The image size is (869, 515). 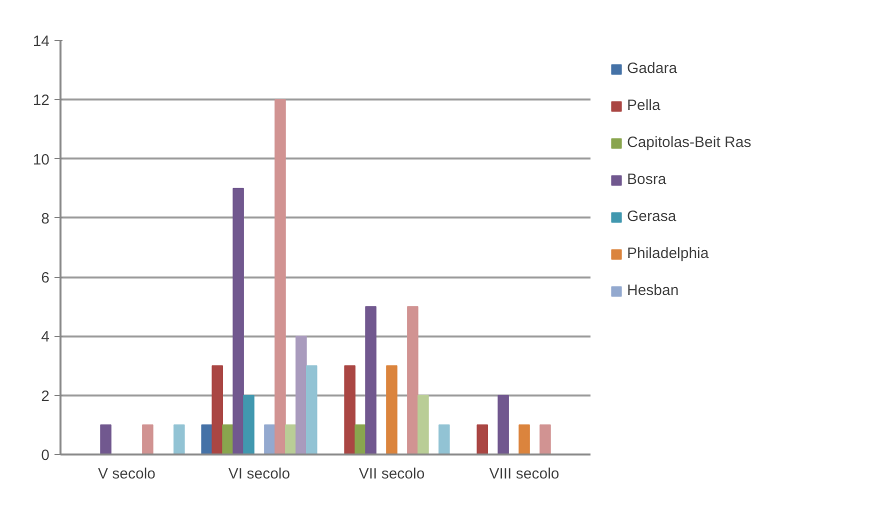 I want to click on legend-label: Bosra, so click(x=646, y=179).